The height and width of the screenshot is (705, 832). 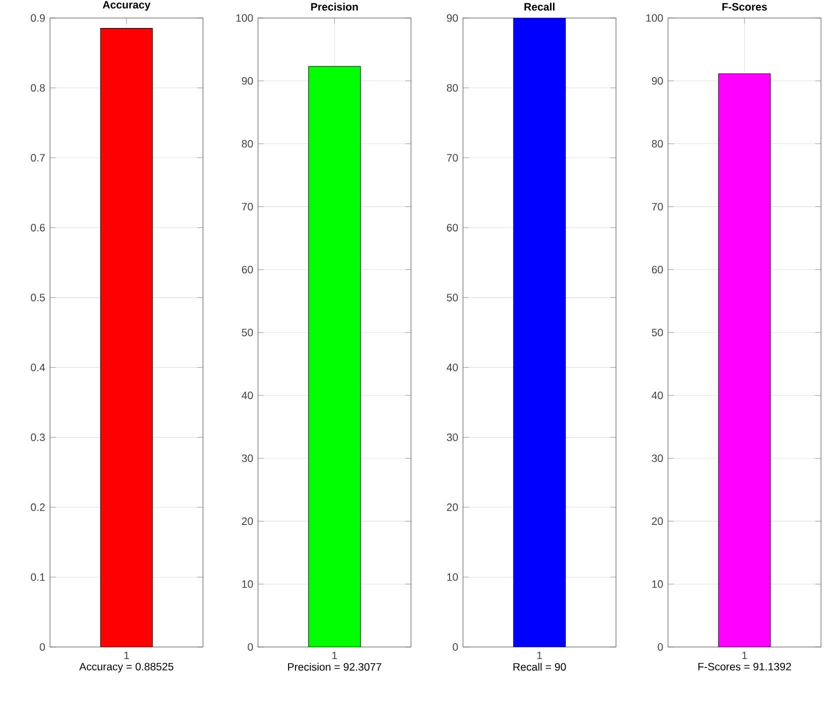 I want to click on y-tick-label: 0.8, so click(x=37, y=88).